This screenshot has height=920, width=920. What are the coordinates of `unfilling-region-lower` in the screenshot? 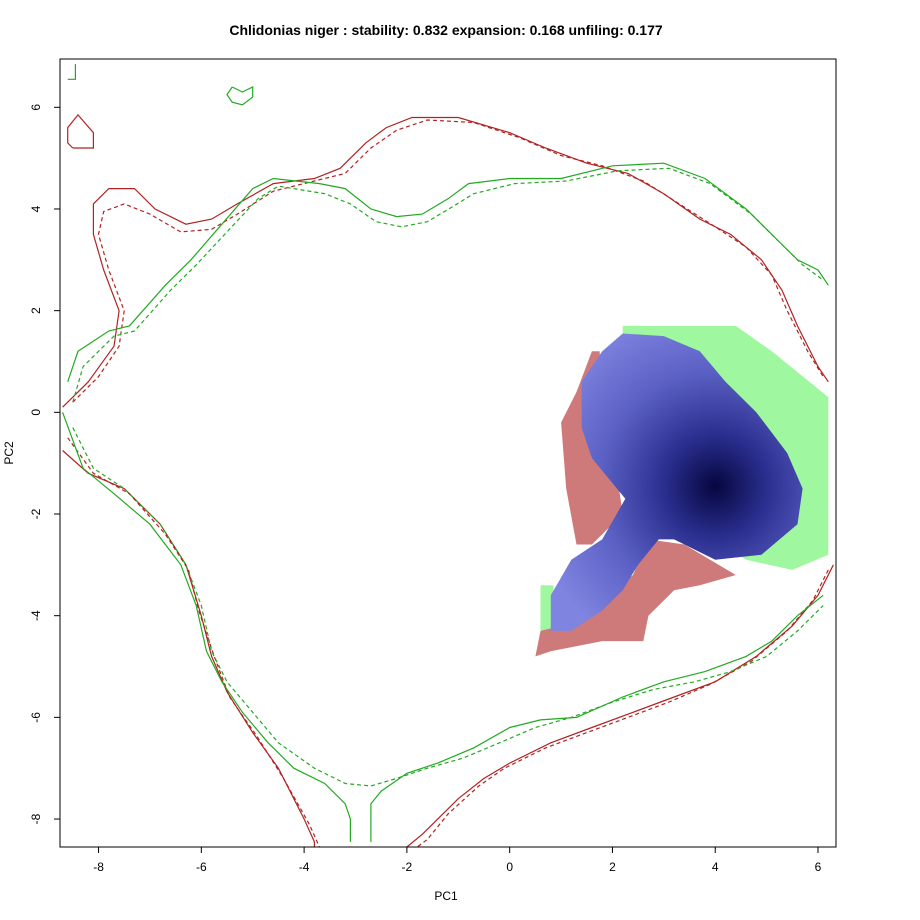 It's located at (635, 598).